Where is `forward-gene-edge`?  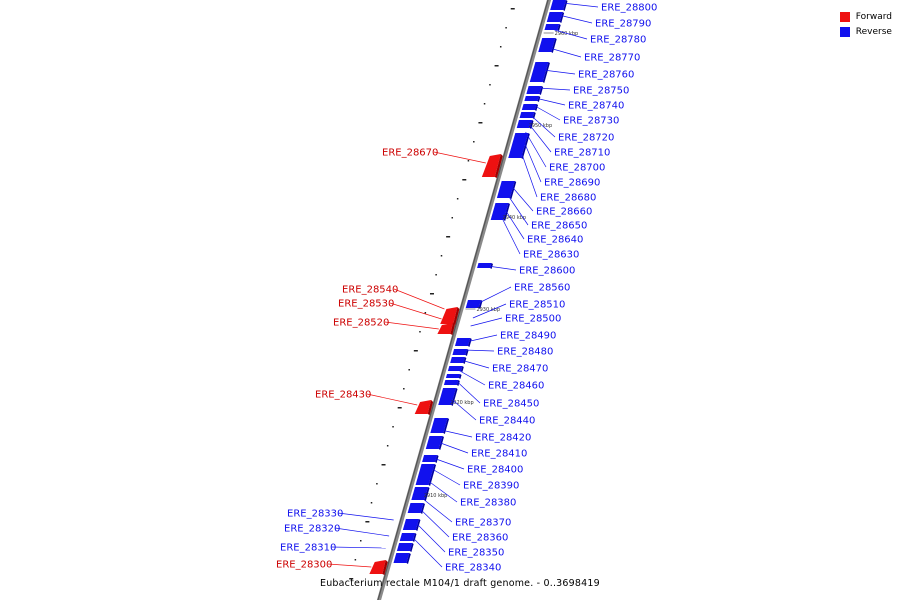
forward-gene-edge is located at coordinates (430, 407).